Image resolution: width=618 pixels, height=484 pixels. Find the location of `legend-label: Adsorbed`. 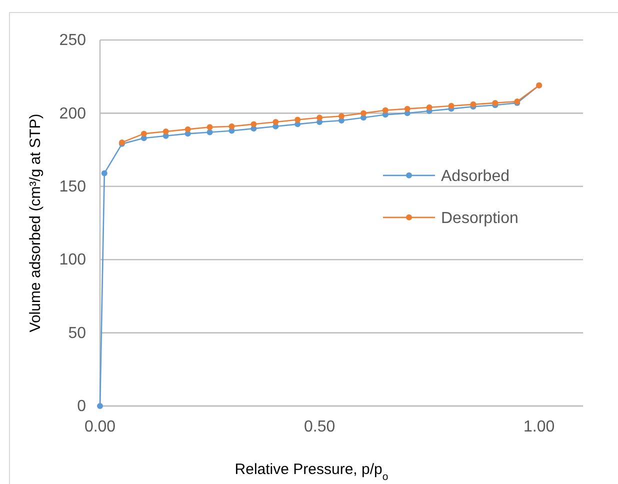

legend-label: Adsorbed is located at coordinates (475, 177).